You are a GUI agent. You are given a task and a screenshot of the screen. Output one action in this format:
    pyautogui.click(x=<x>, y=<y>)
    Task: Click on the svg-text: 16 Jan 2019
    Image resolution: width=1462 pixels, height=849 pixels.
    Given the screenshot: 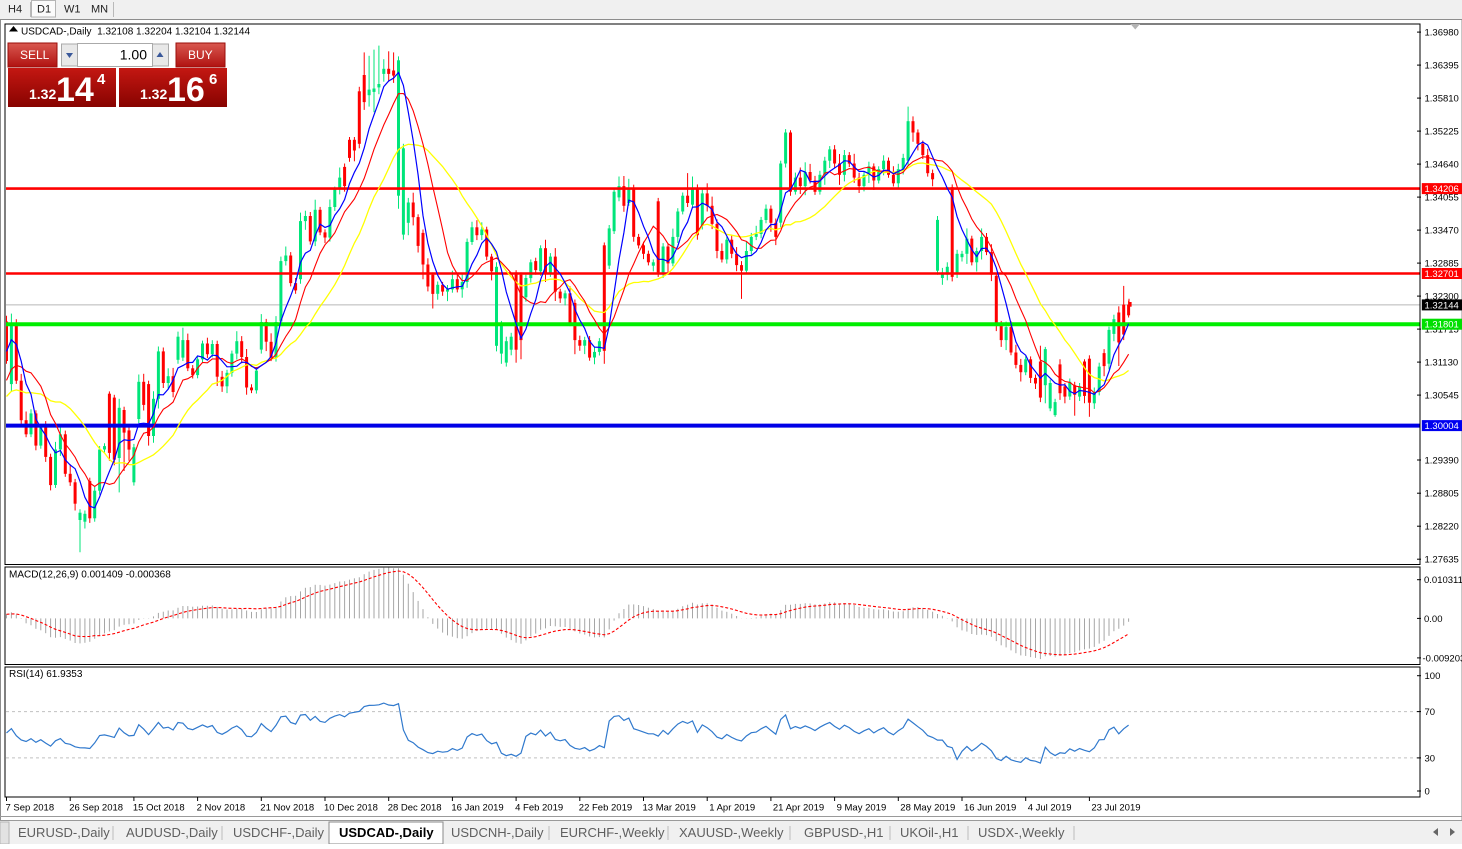 What is the action you would take?
    pyautogui.click(x=477, y=808)
    